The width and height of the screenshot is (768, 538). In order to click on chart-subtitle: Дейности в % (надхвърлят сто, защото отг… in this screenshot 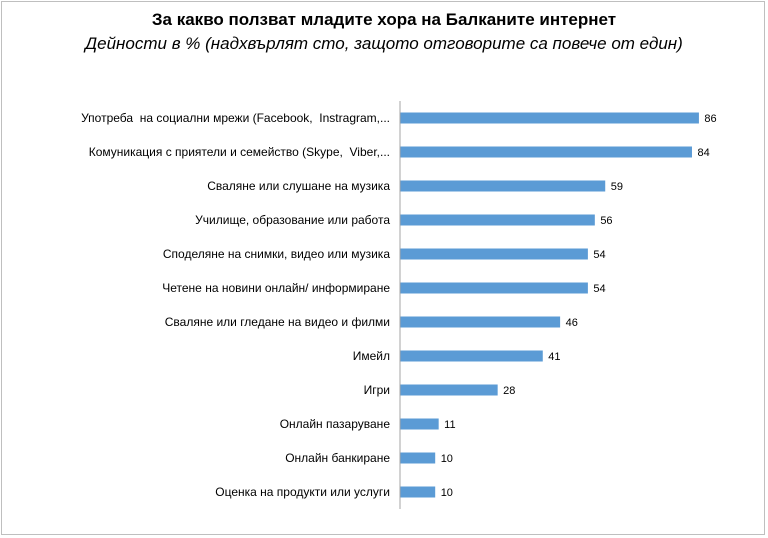, I will do `click(384, 43)`.